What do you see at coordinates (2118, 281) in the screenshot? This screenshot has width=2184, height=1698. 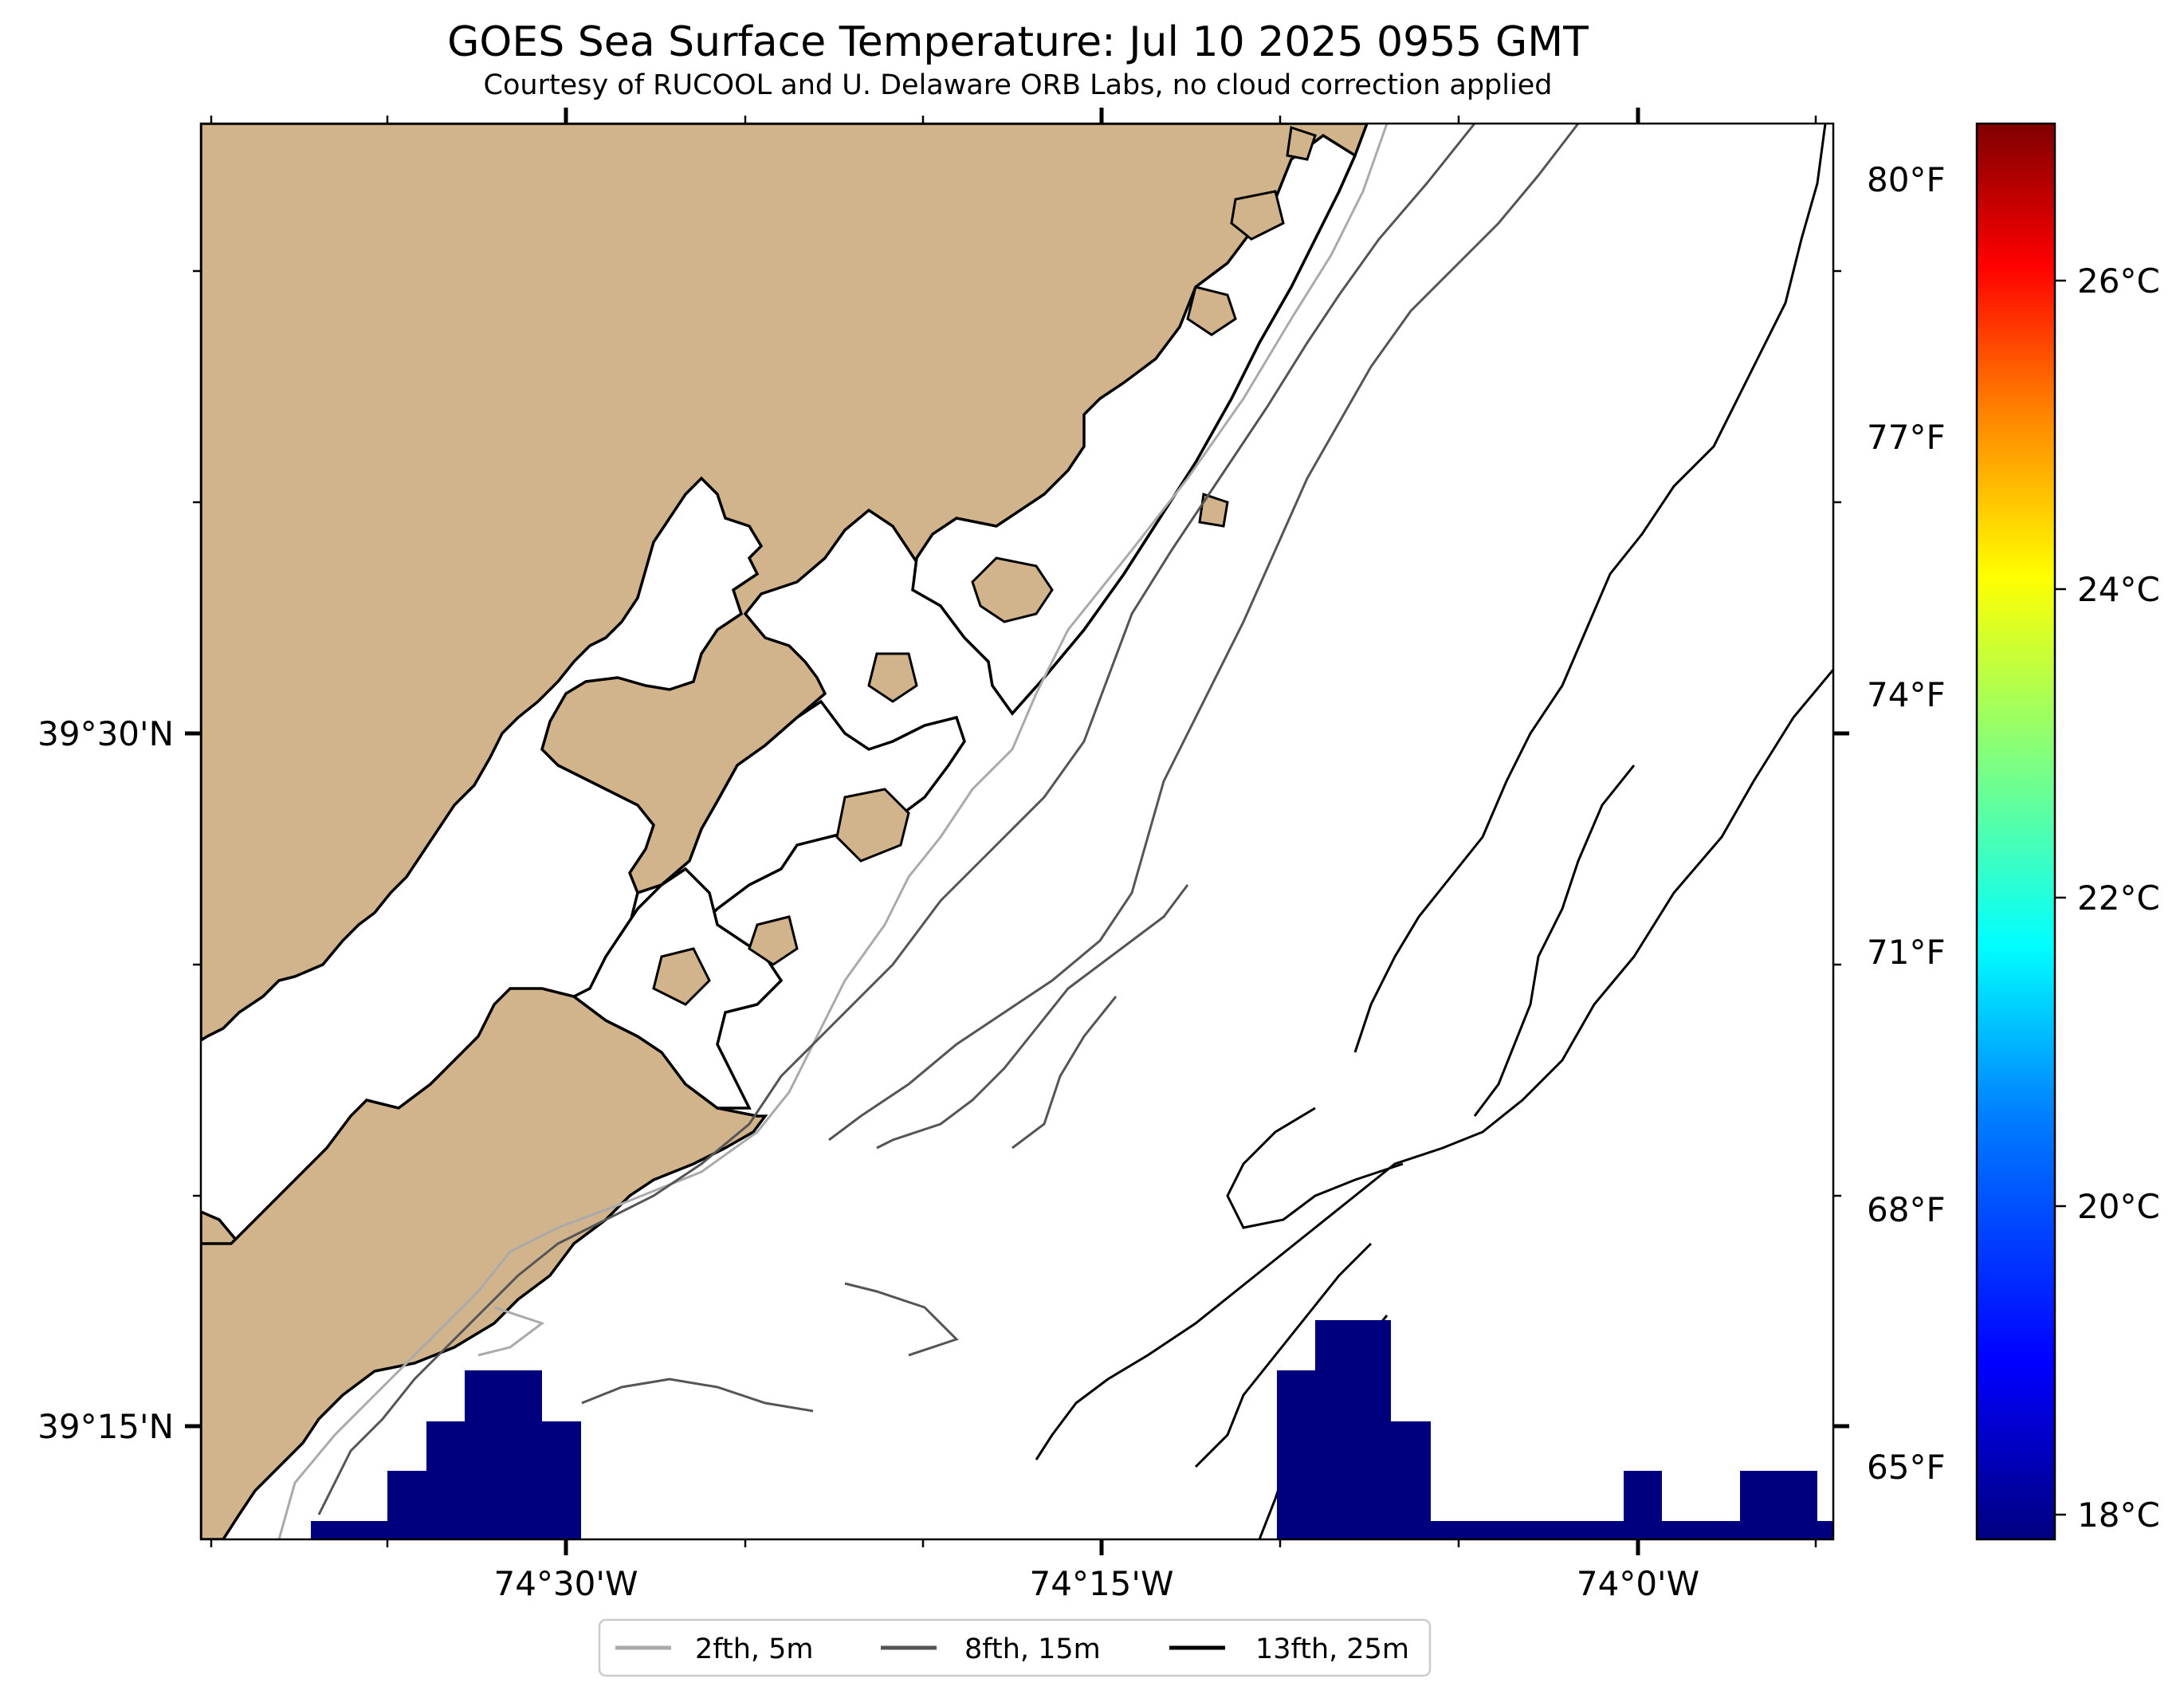 I see `celsius-tick-label: 26°C` at bounding box center [2118, 281].